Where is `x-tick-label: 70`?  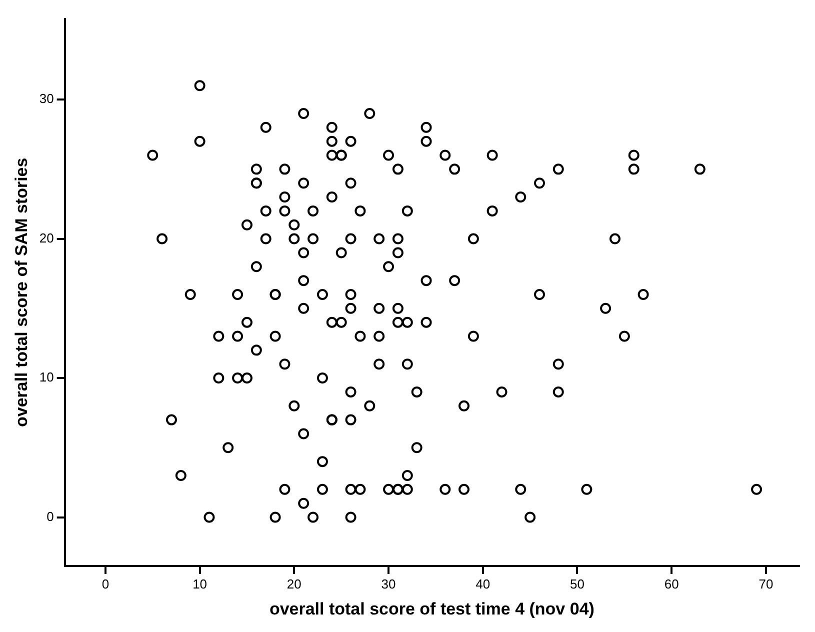
x-tick-label: 70 is located at coordinates (766, 584).